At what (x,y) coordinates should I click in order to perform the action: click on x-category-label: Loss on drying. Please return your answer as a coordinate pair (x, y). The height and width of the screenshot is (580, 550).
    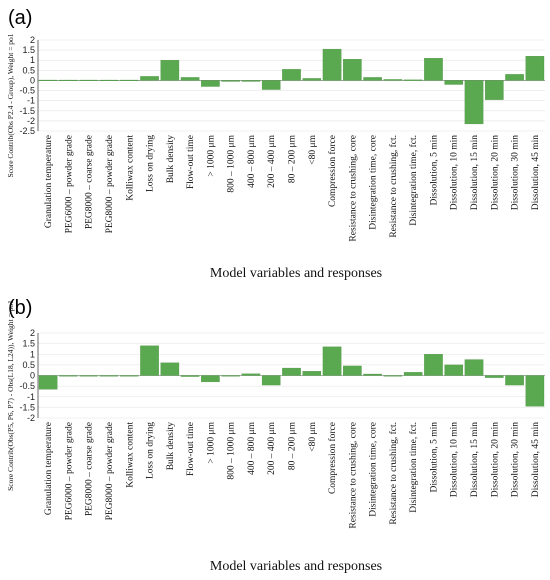
    Looking at the image, I should click on (151, 450).